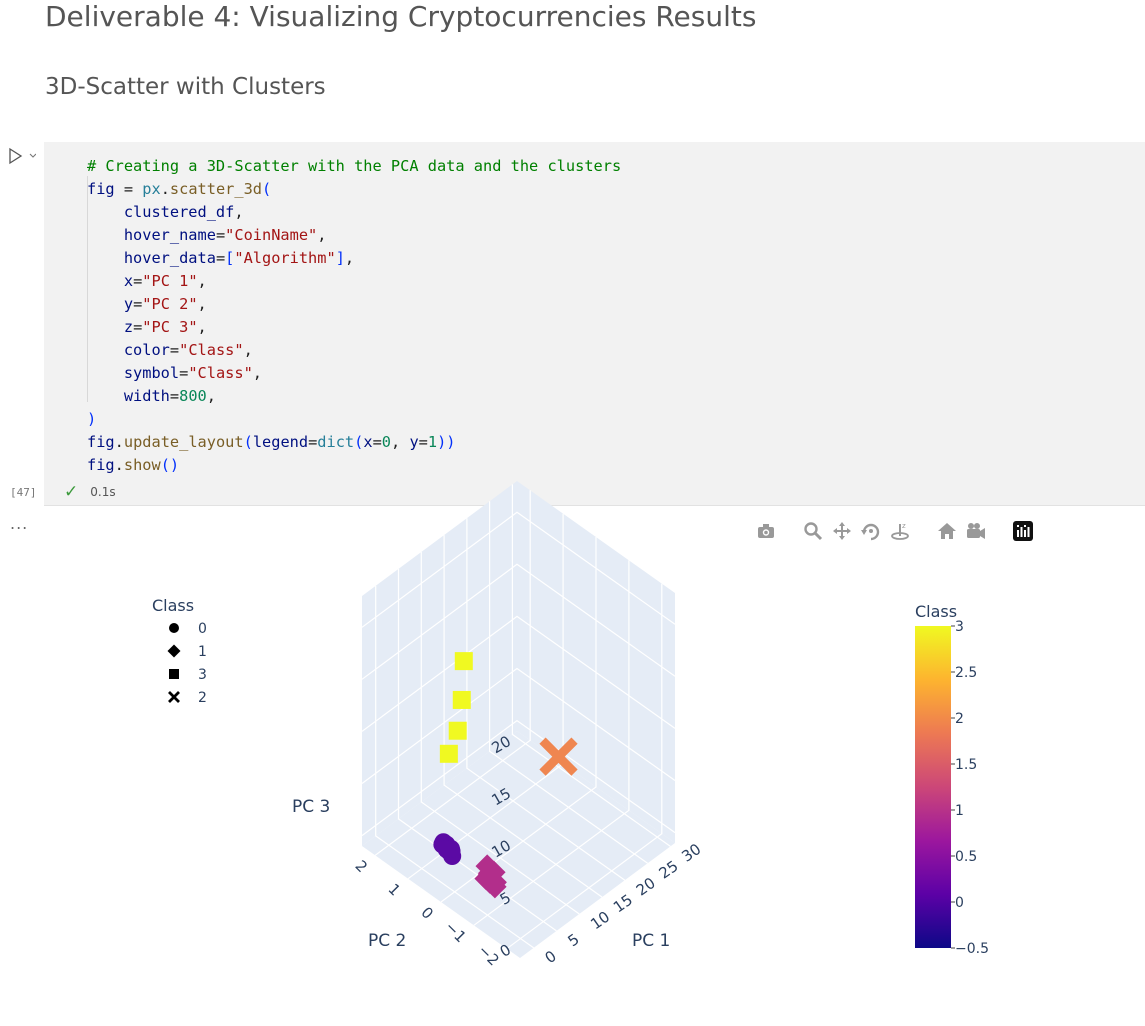 The image size is (1145, 1026). I want to click on code-line: symbol="Class",, so click(175, 373).